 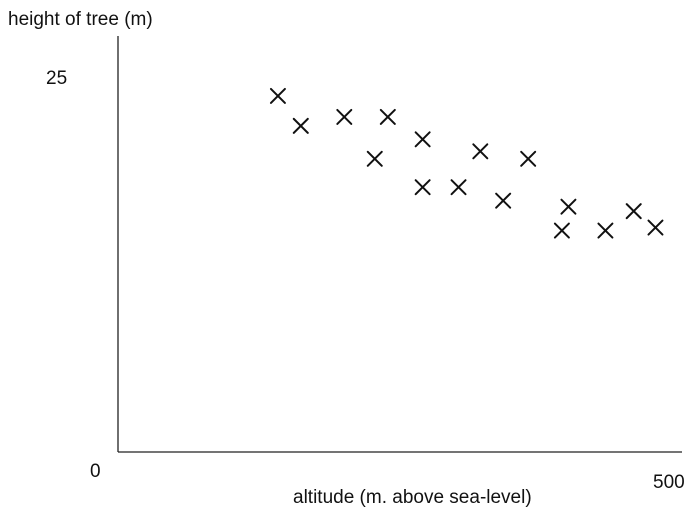 I want to click on x-tick-label-end: 500, so click(x=669, y=482).